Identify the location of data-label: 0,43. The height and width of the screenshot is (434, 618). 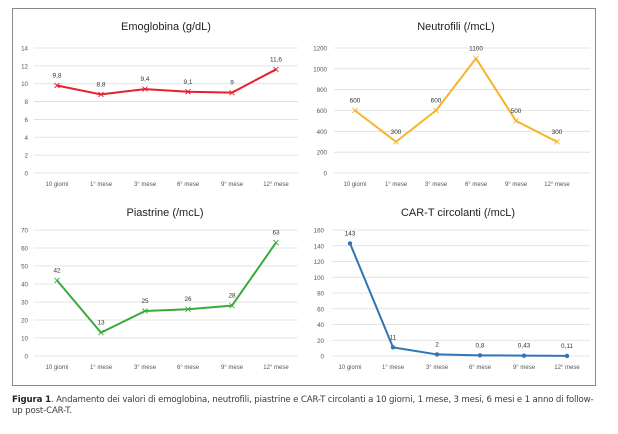
(524, 346).